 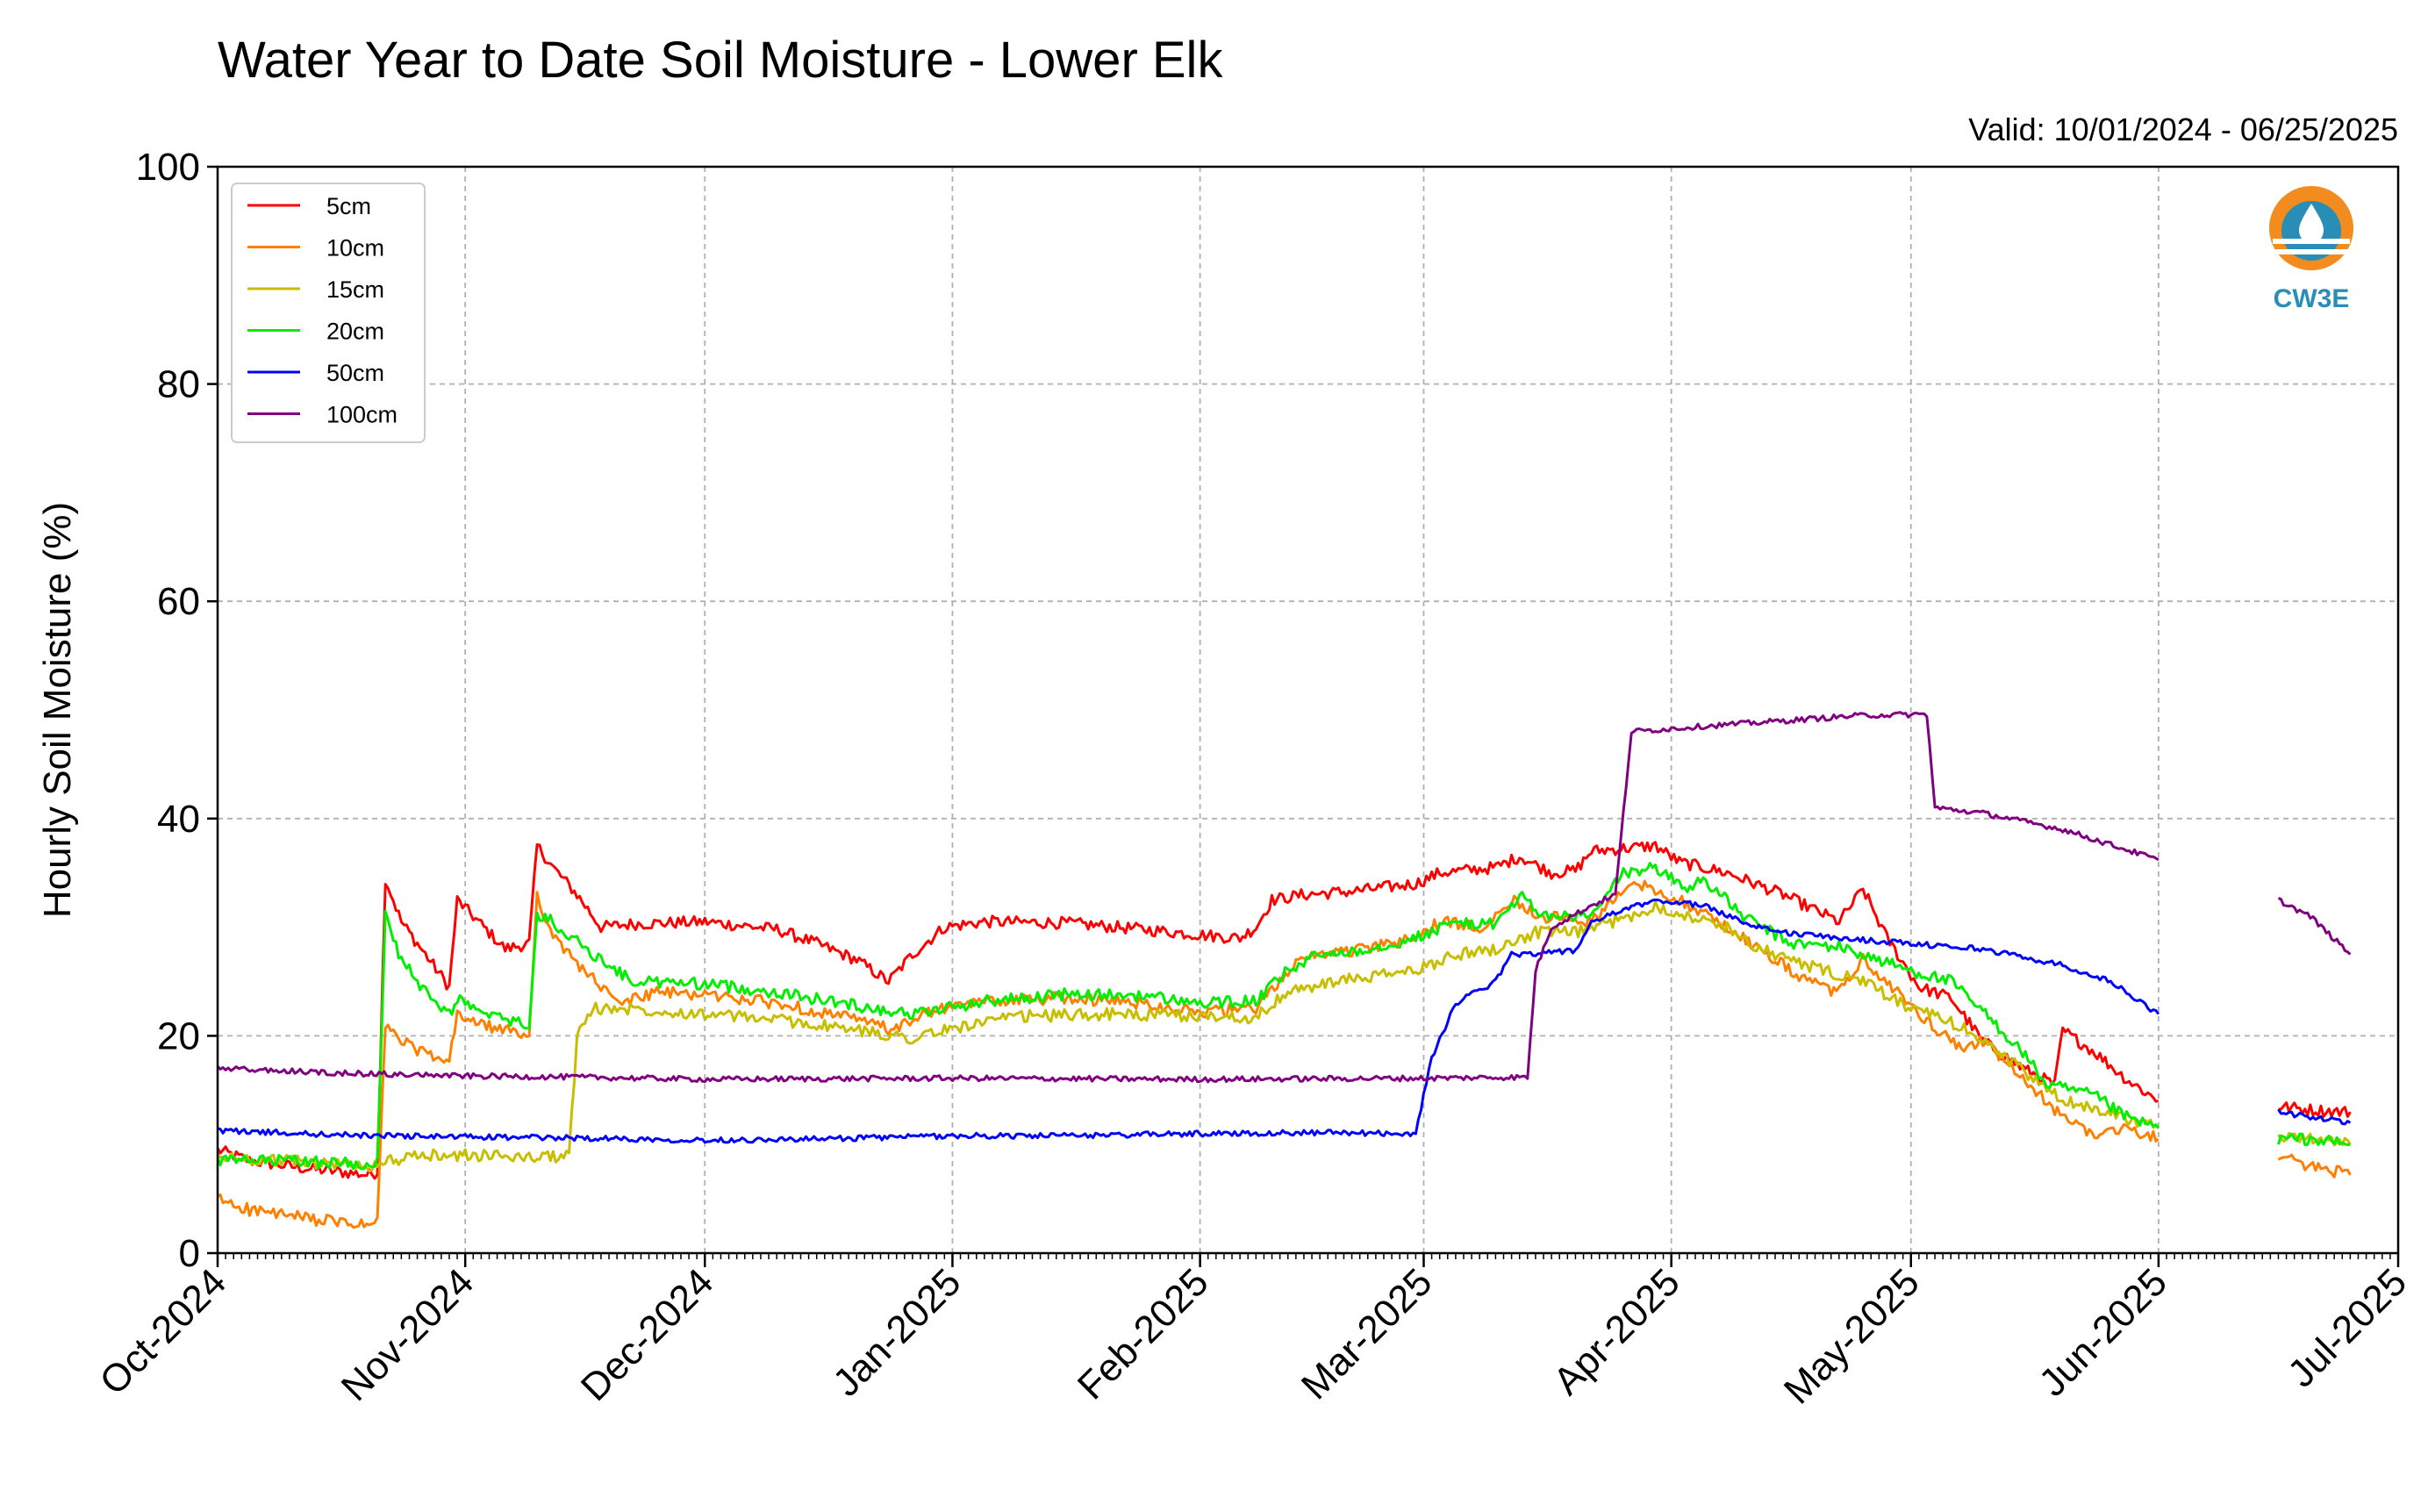 What do you see at coordinates (178, 602) in the screenshot?
I see `y-tick-label: 60` at bounding box center [178, 602].